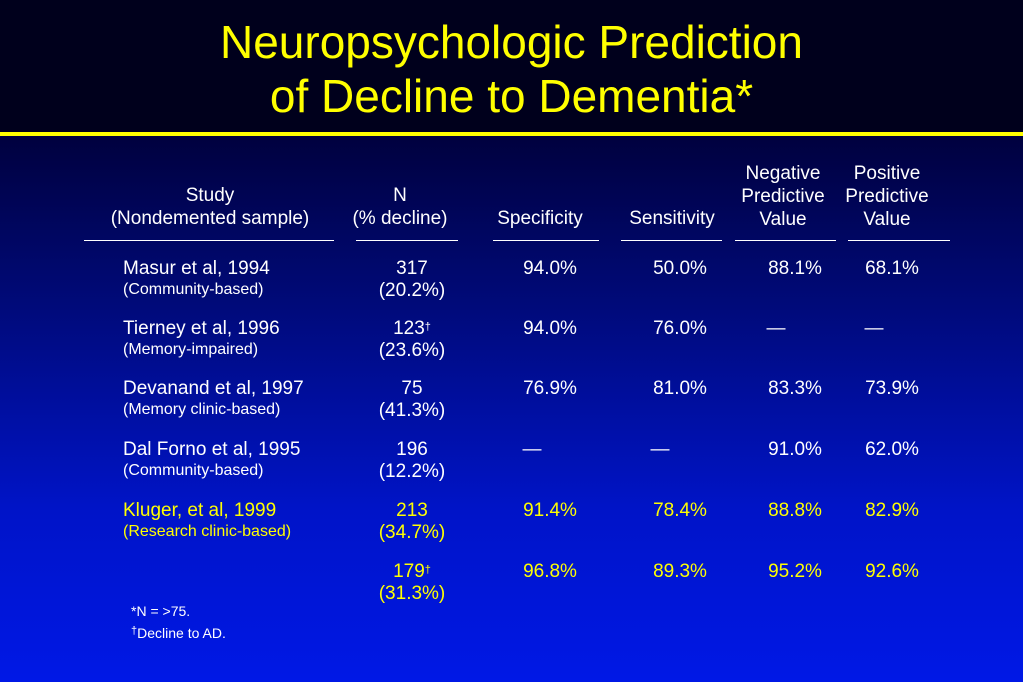 This screenshot has width=1023, height=682. Describe the element at coordinates (196, 268) in the screenshot. I see `study-name: Masur et al, 1994` at that location.